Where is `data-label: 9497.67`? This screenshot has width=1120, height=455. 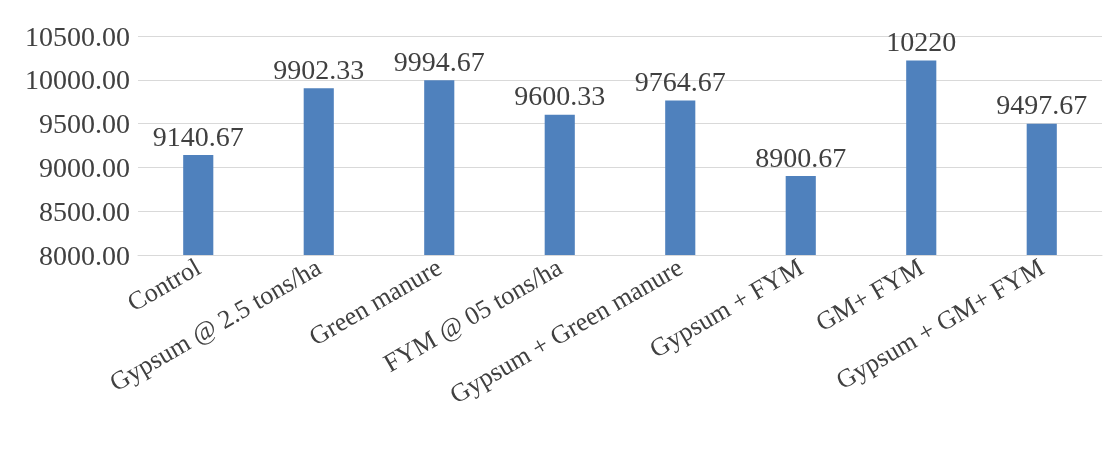 data-label: 9497.67 is located at coordinates (1042, 105).